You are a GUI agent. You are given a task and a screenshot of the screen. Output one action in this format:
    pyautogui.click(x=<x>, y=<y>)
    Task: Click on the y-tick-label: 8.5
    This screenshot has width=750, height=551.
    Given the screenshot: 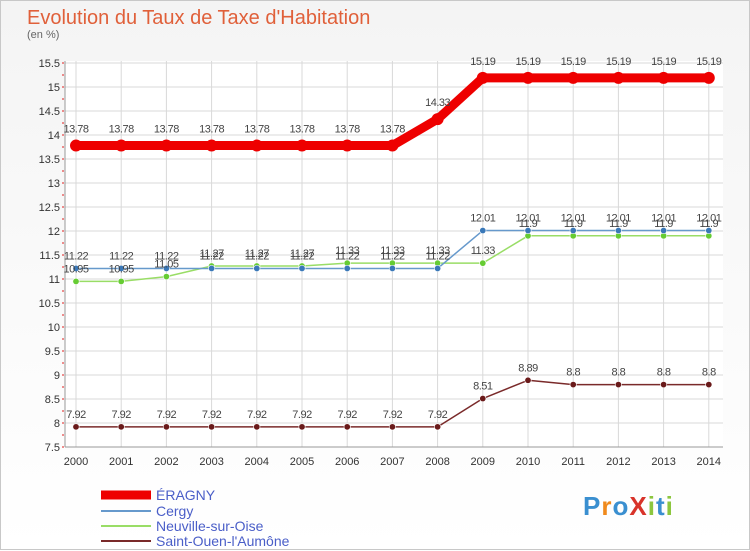 What is the action you would take?
    pyautogui.click(x=52, y=400)
    